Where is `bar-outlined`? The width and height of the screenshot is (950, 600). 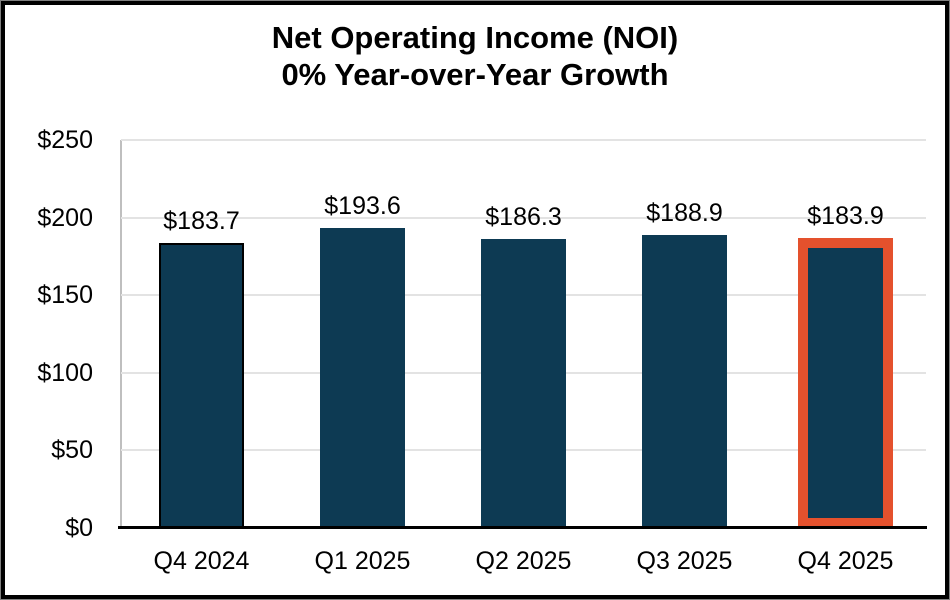
bar-outlined is located at coordinates (201, 385).